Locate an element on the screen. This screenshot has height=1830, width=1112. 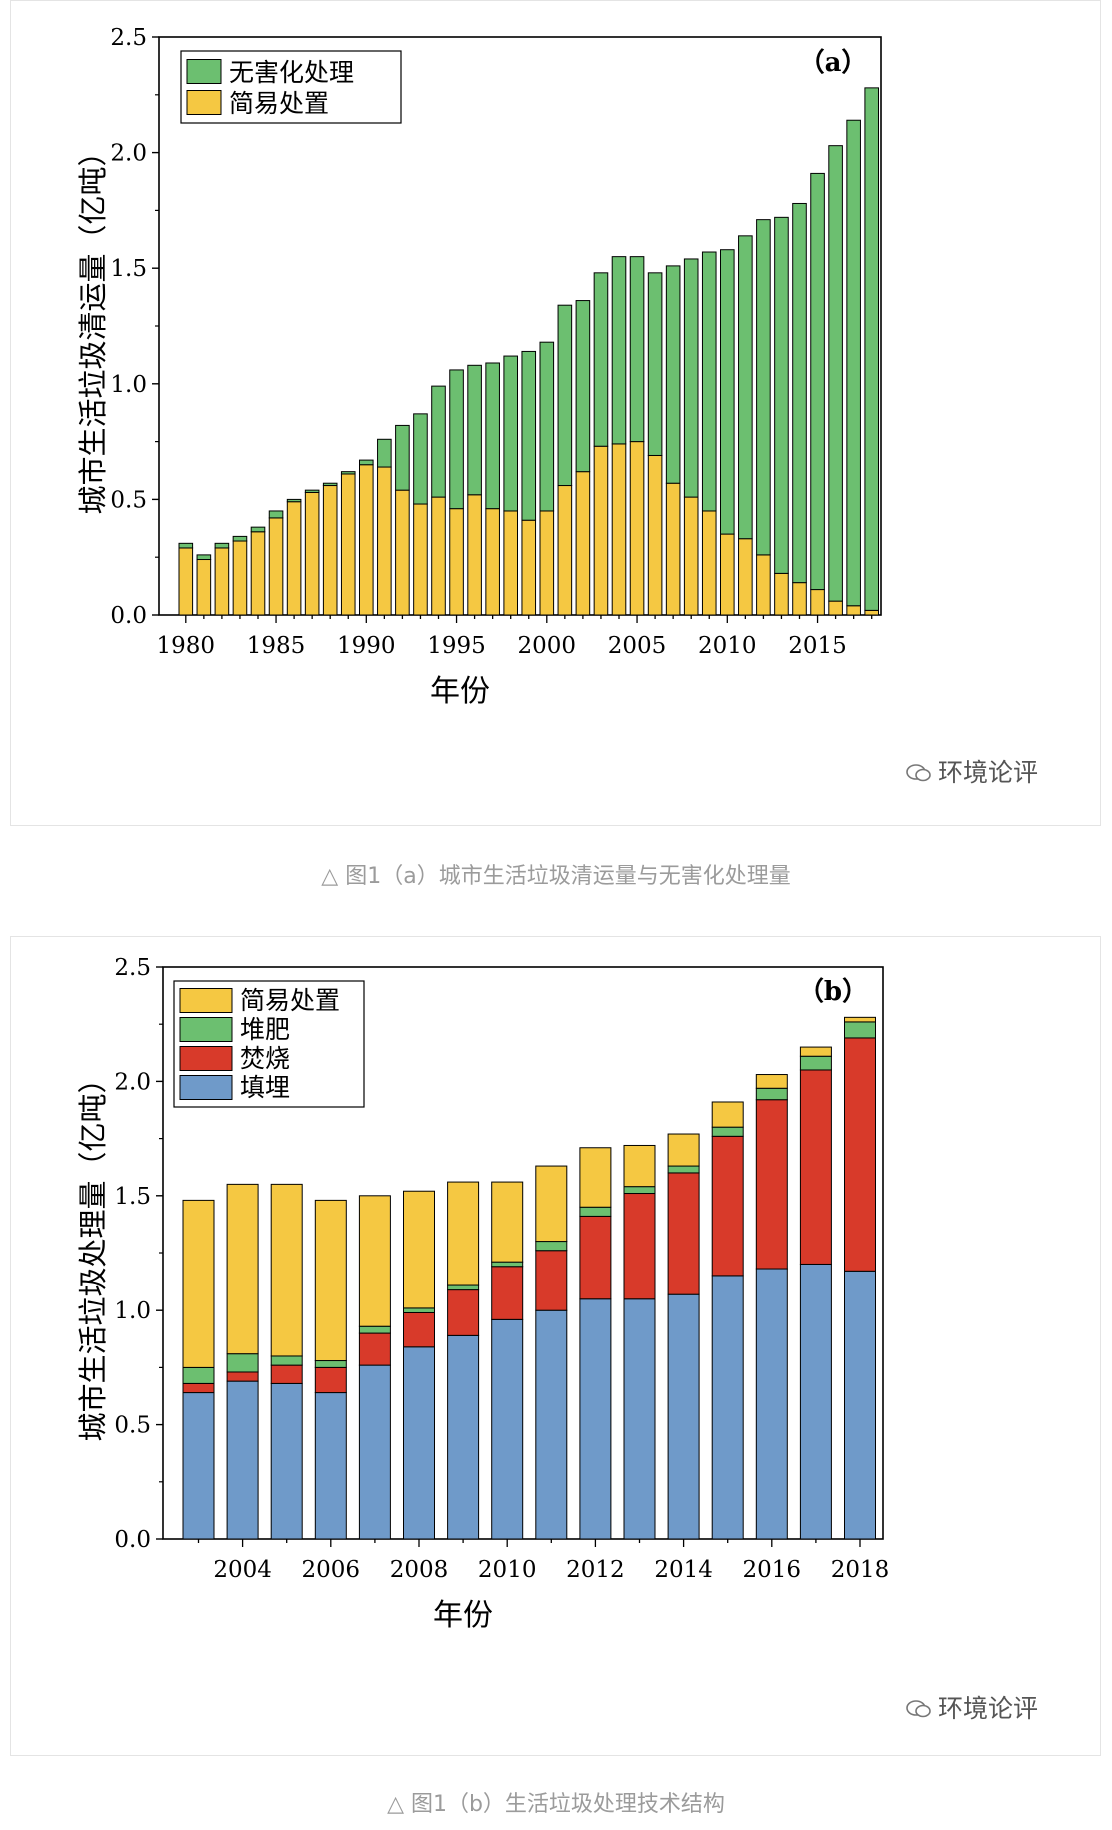
x-tick-label: 2010 is located at coordinates (507, 1570).